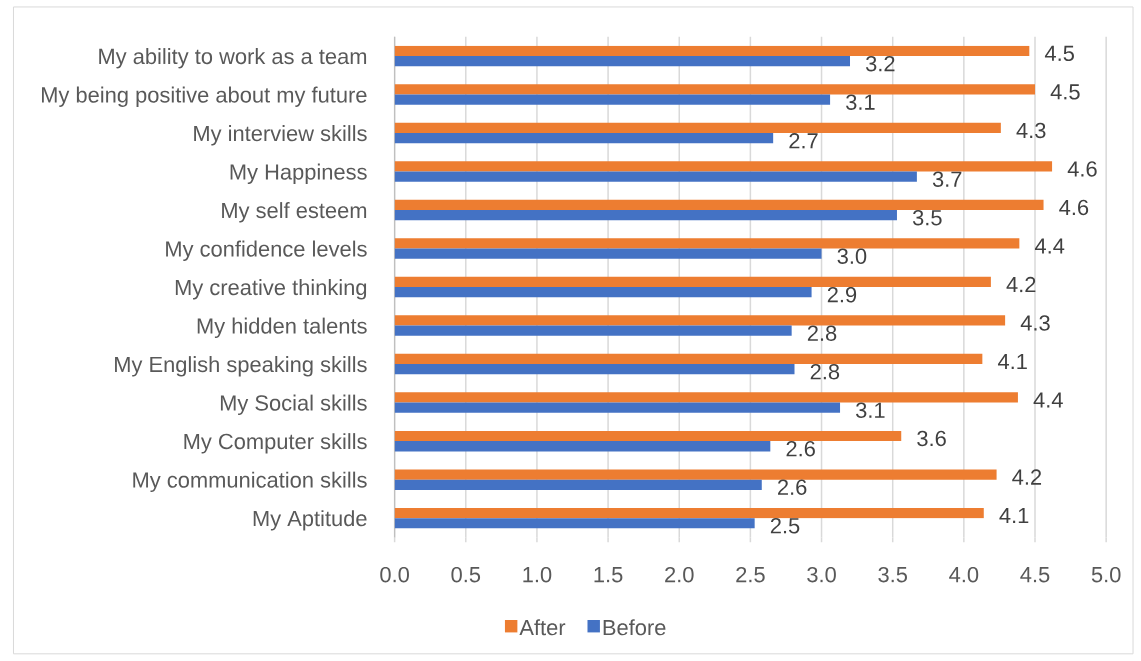 This screenshot has height=661, width=1141. What do you see at coordinates (785, 526) in the screenshot?
I see `data-label: 2.5` at bounding box center [785, 526].